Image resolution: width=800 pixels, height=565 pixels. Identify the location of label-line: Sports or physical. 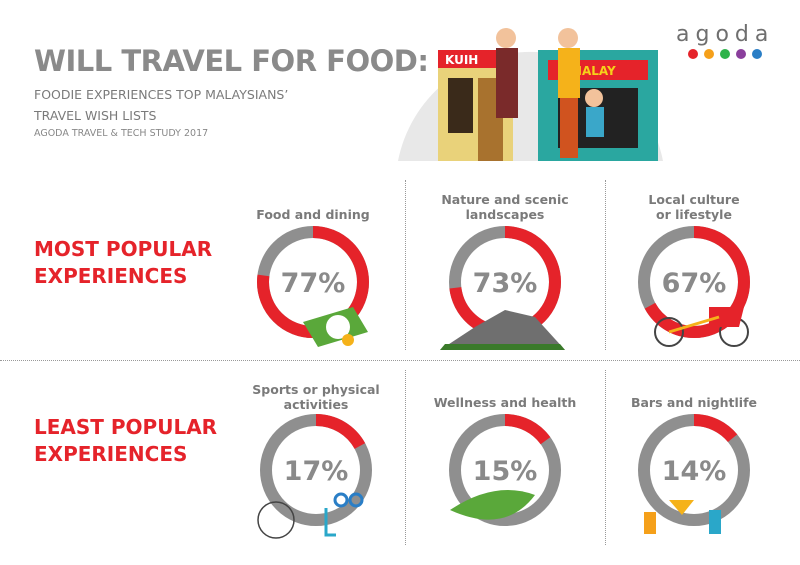
(316, 389).